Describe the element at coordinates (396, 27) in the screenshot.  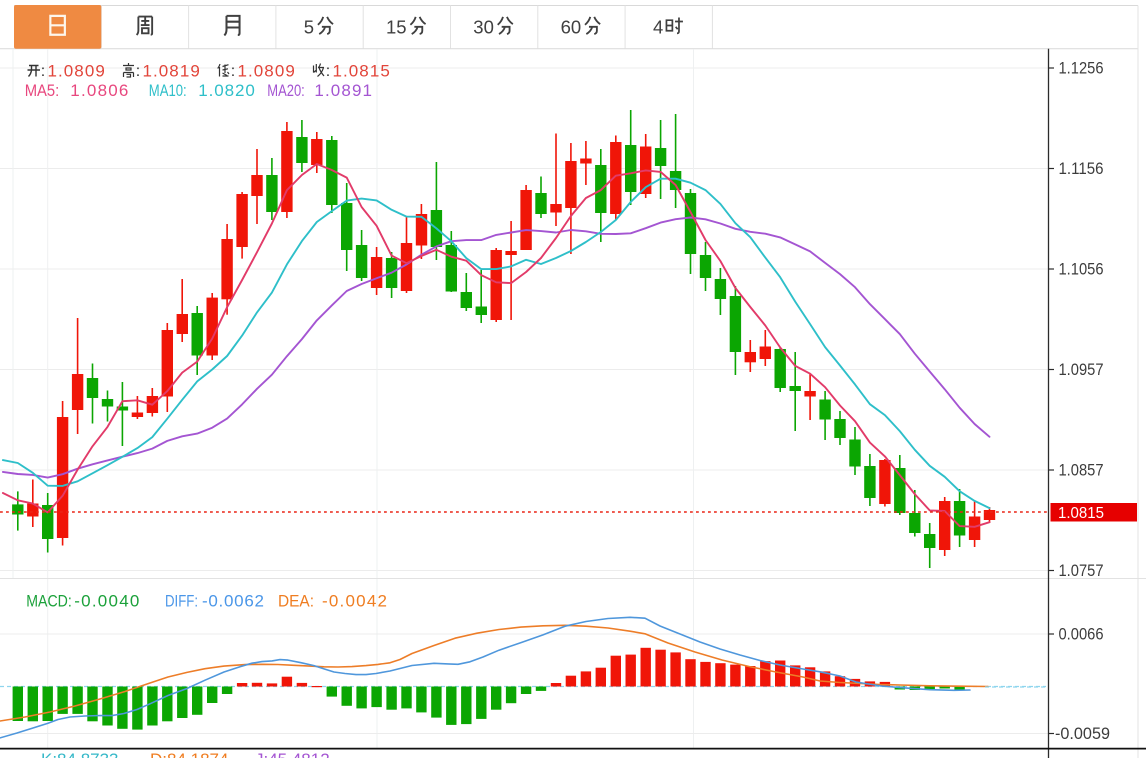
I see `svg-text: 15` at that location.